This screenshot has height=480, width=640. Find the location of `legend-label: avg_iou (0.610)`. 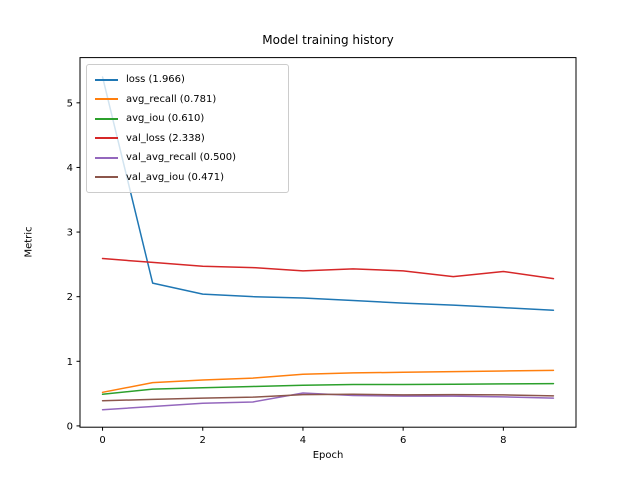

legend-label: avg_iou (0.610) is located at coordinates (165, 119).